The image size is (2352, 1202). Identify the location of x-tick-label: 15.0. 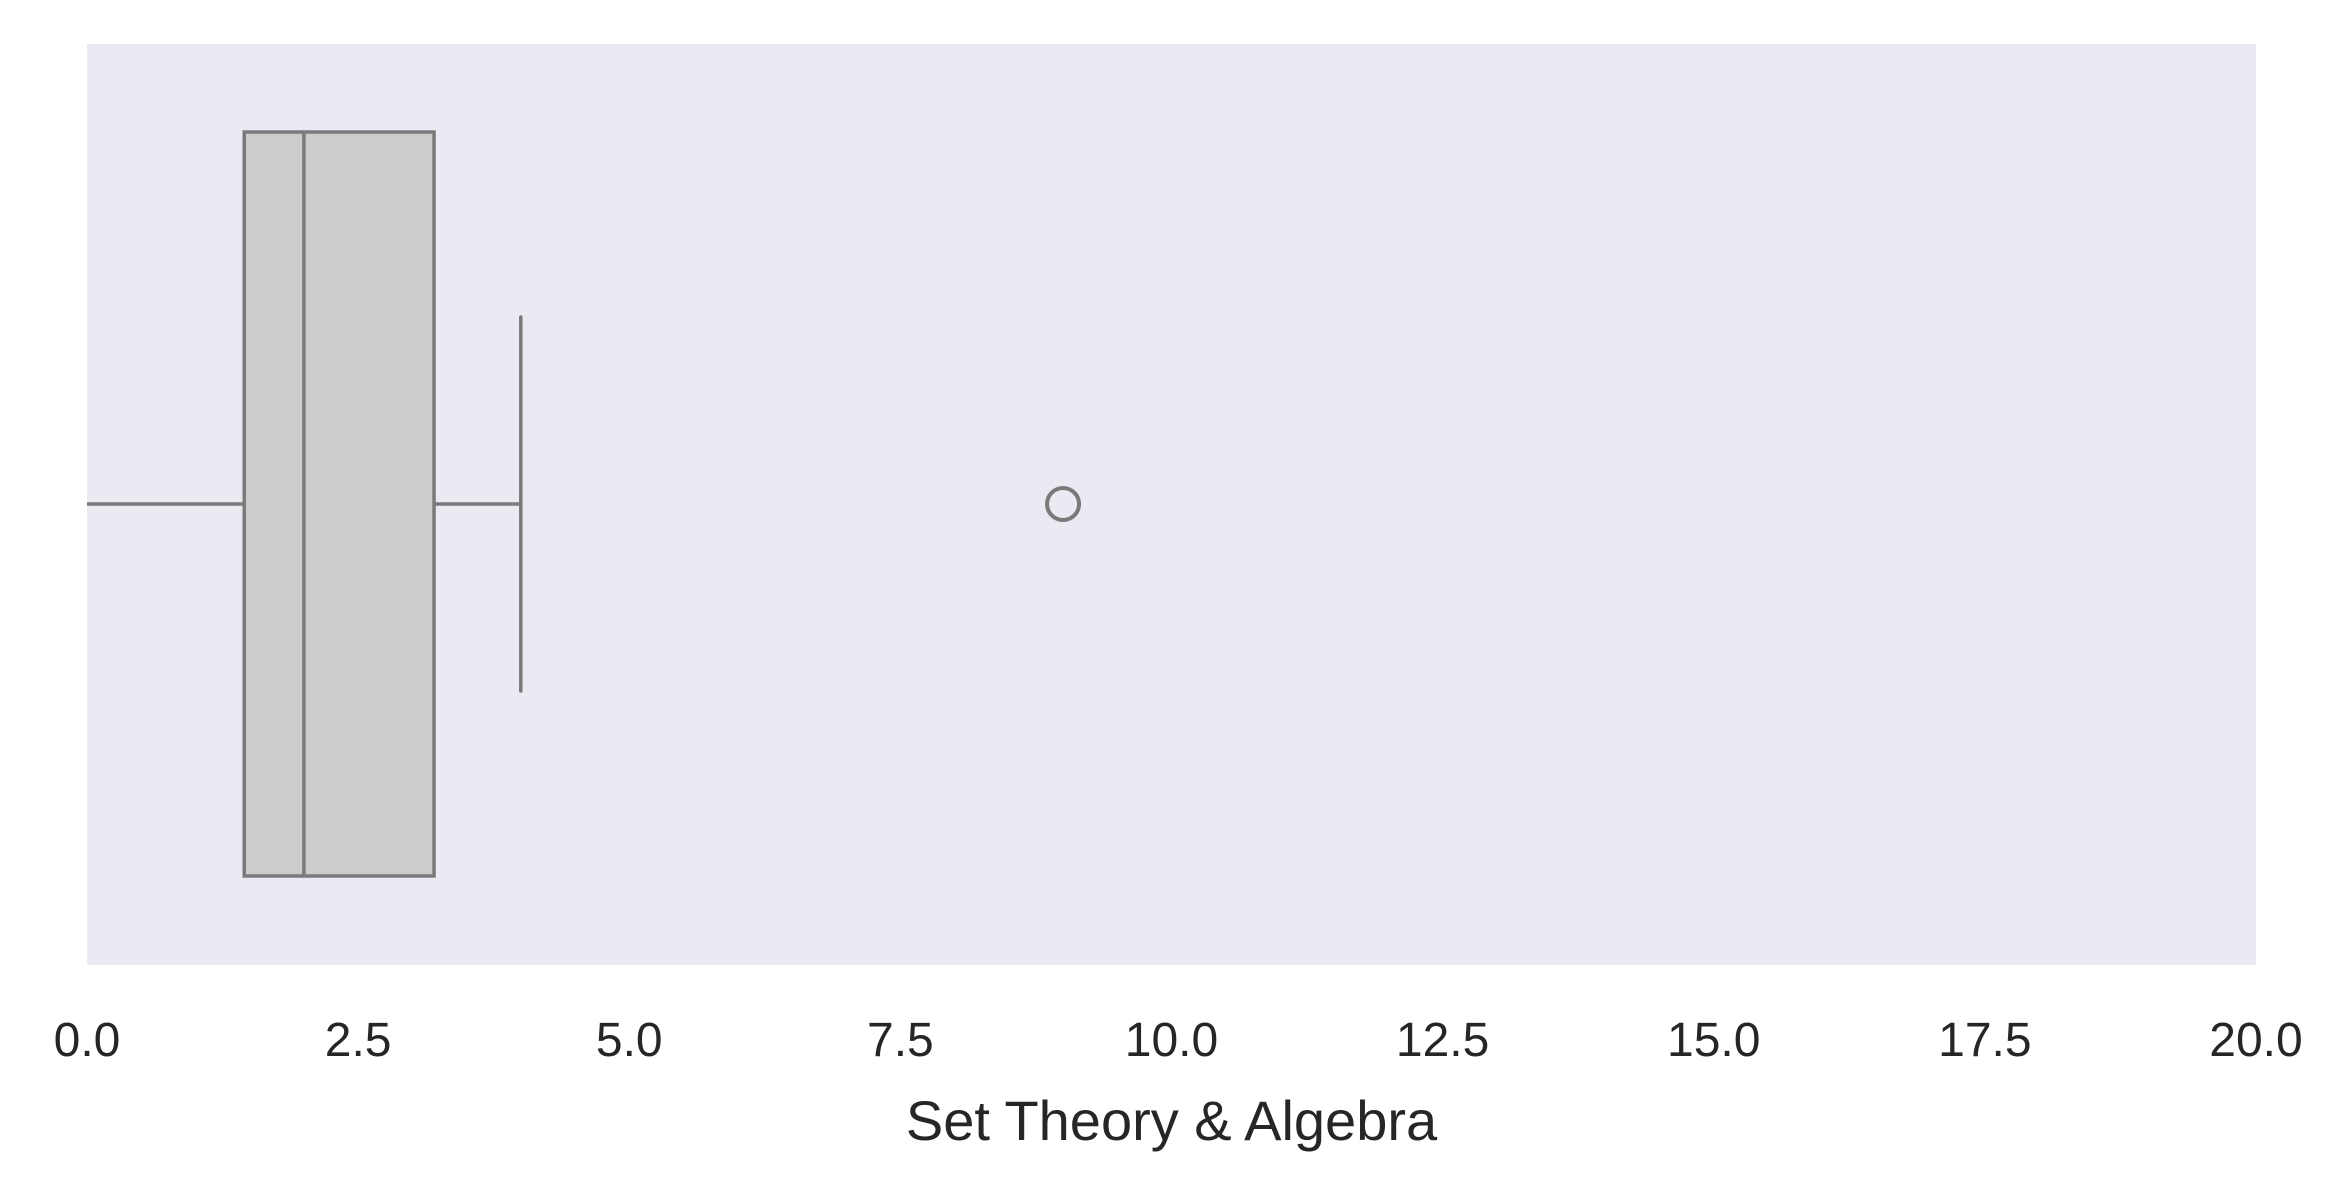
(1713, 1040).